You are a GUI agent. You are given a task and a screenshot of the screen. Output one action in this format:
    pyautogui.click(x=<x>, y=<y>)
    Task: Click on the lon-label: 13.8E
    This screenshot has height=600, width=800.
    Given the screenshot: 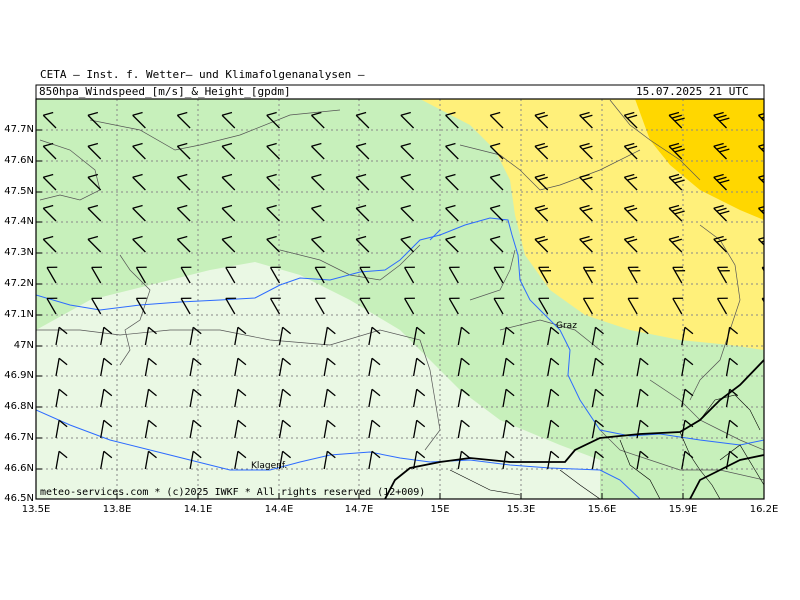 What is the action you would take?
    pyautogui.click(x=117, y=509)
    